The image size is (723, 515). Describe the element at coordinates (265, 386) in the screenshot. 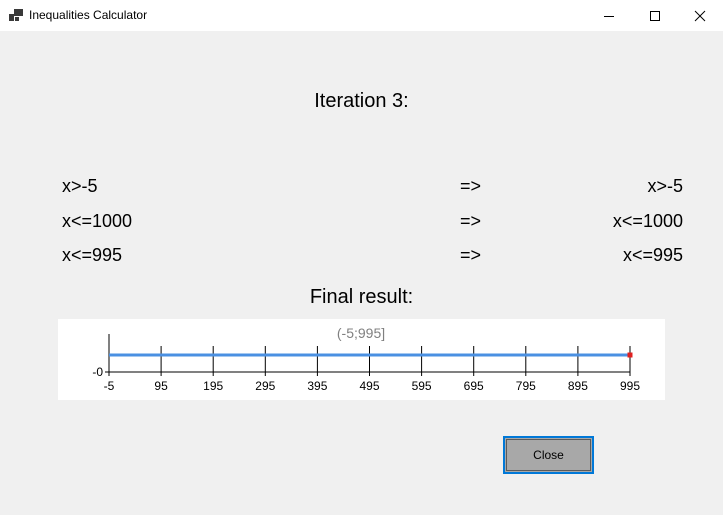

I see `x-tick-label: 295` at that location.